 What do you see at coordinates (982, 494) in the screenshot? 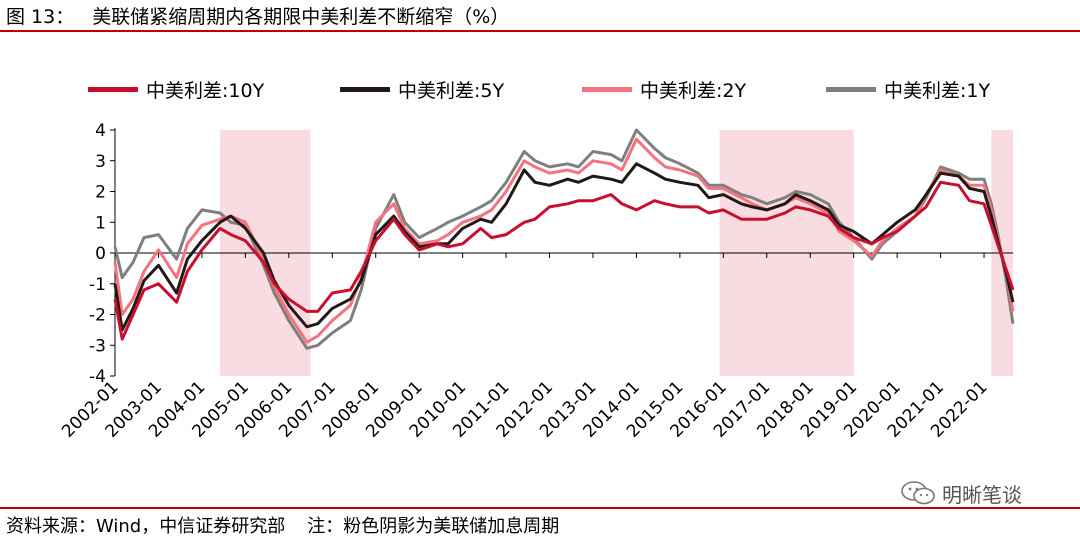
I see `watermark-text: 明晰笔谈` at bounding box center [982, 494].